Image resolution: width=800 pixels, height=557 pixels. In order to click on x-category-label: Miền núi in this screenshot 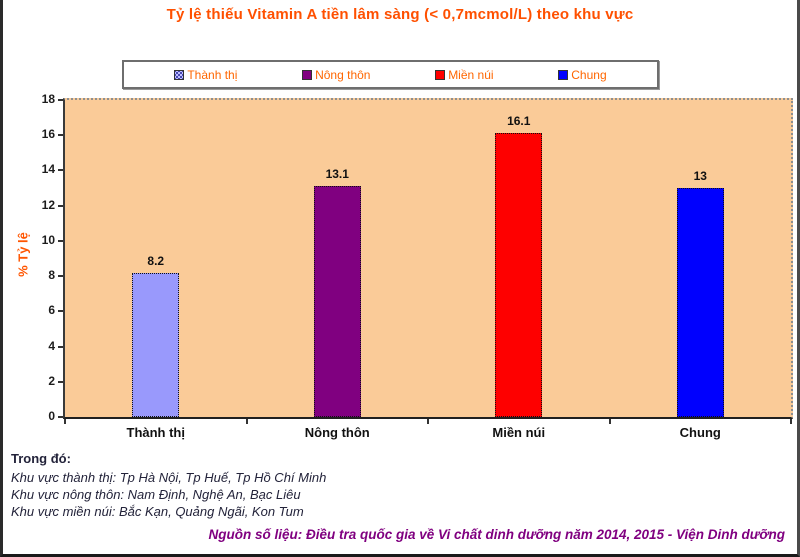, I will do `click(519, 432)`.